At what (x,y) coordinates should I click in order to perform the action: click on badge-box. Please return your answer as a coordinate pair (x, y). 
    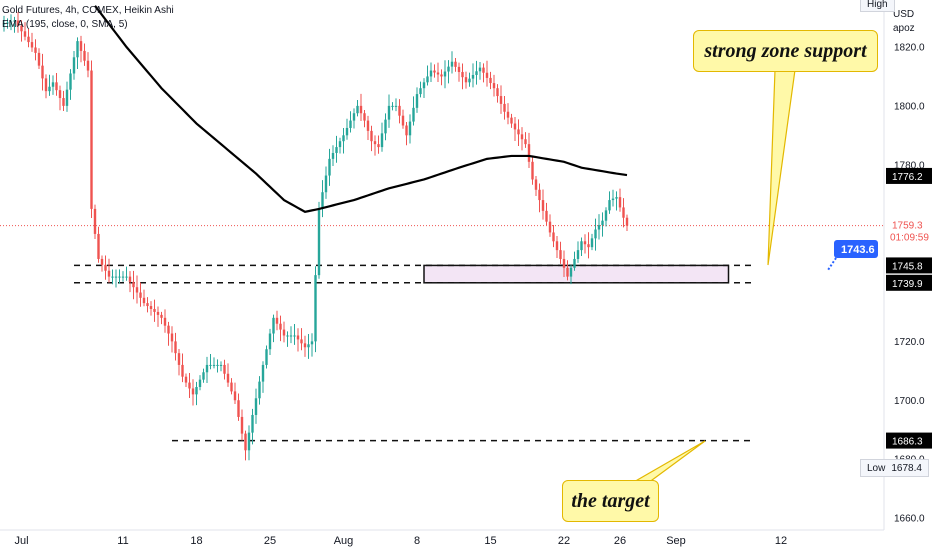
    Looking at the image, I should click on (856, 249).